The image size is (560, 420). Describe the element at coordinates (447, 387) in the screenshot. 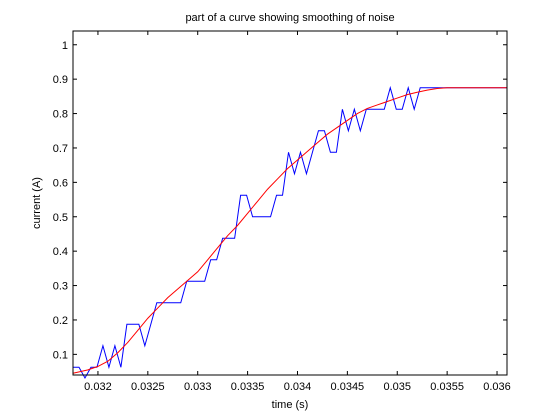

I see `x-tick-label: 0.0355` at that location.